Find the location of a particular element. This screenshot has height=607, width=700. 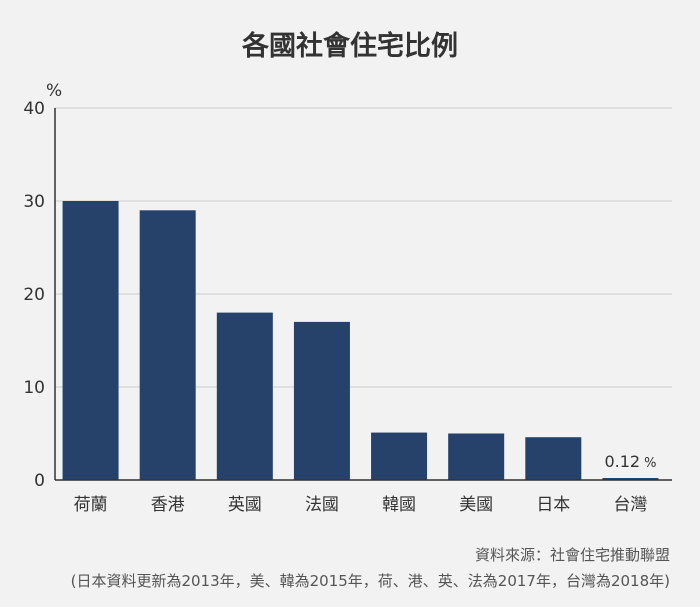

data-label-value: 0.12 is located at coordinates (622, 461).